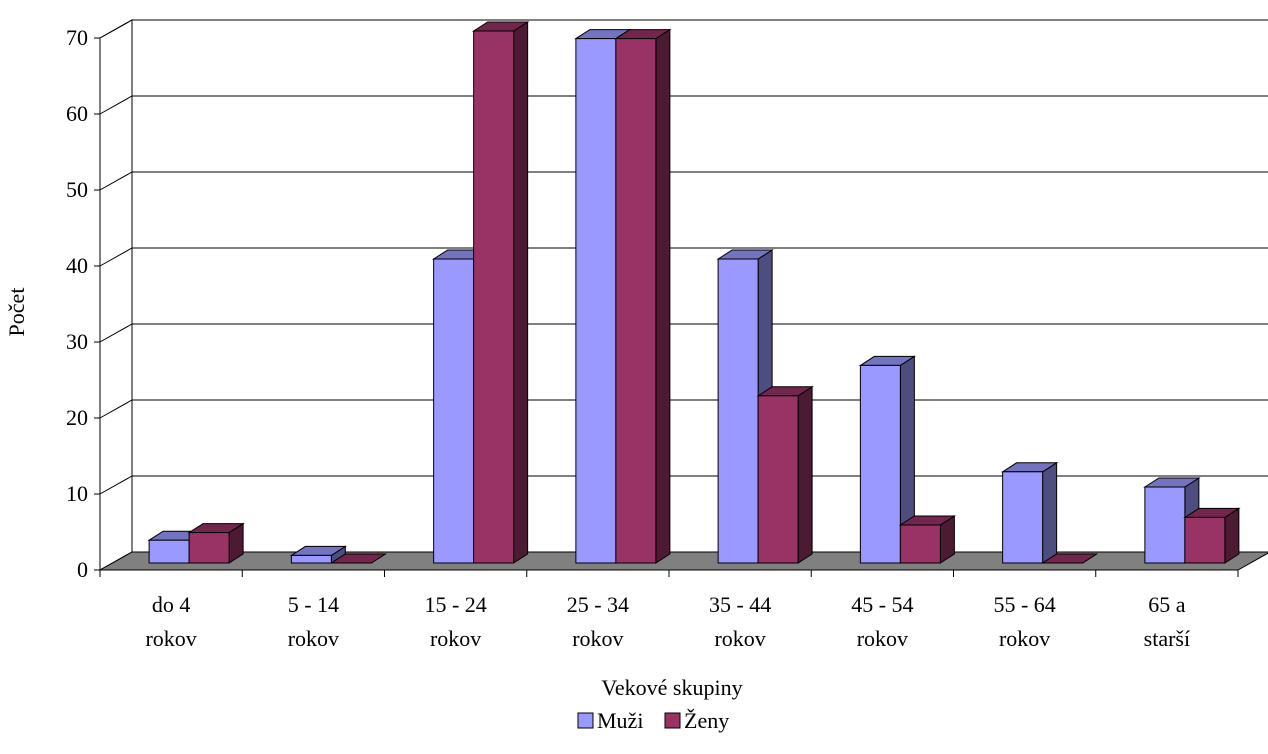 This screenshot has width=1268, height=754. Describe the element at coordinates (598, 604) in the screenshot. I see `x-category-label: 25 - 34` at that location.